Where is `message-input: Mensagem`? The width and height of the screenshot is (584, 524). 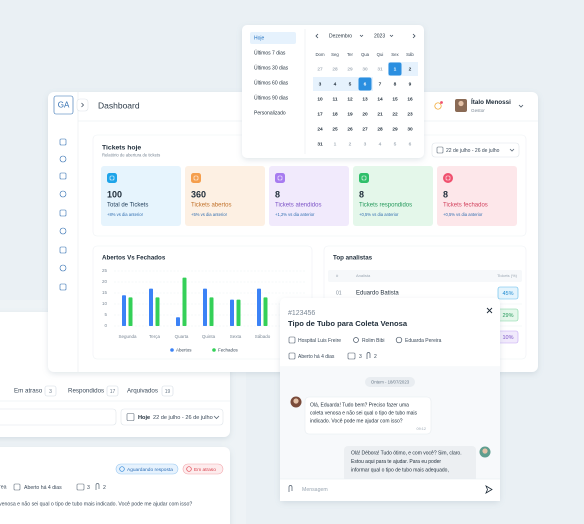 message-input: Mensagem is located at coordinates (315, 490).